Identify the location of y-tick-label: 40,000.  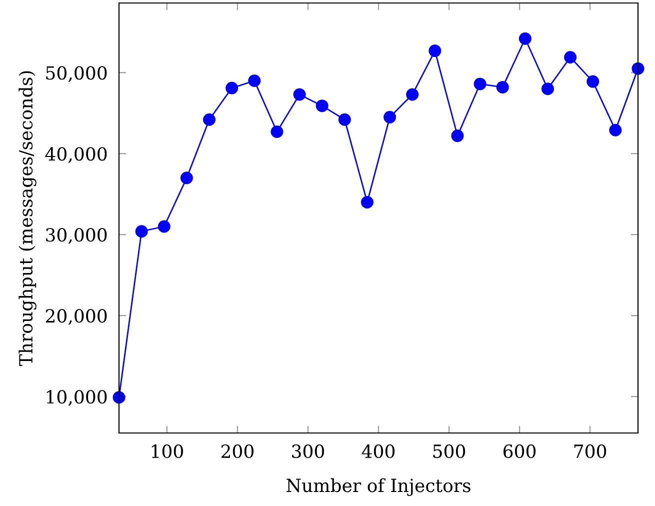
(76, 155).